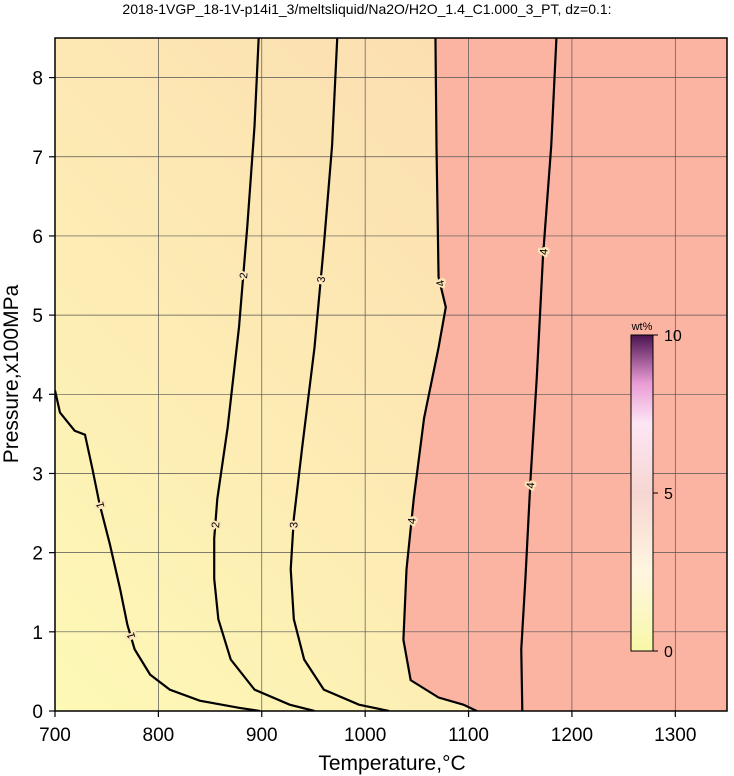 This screenshot has height=776, width=734. Describe the element at coordinates (572, 735) in the screenshot. I see `x-tick-label: 1200` at that location.